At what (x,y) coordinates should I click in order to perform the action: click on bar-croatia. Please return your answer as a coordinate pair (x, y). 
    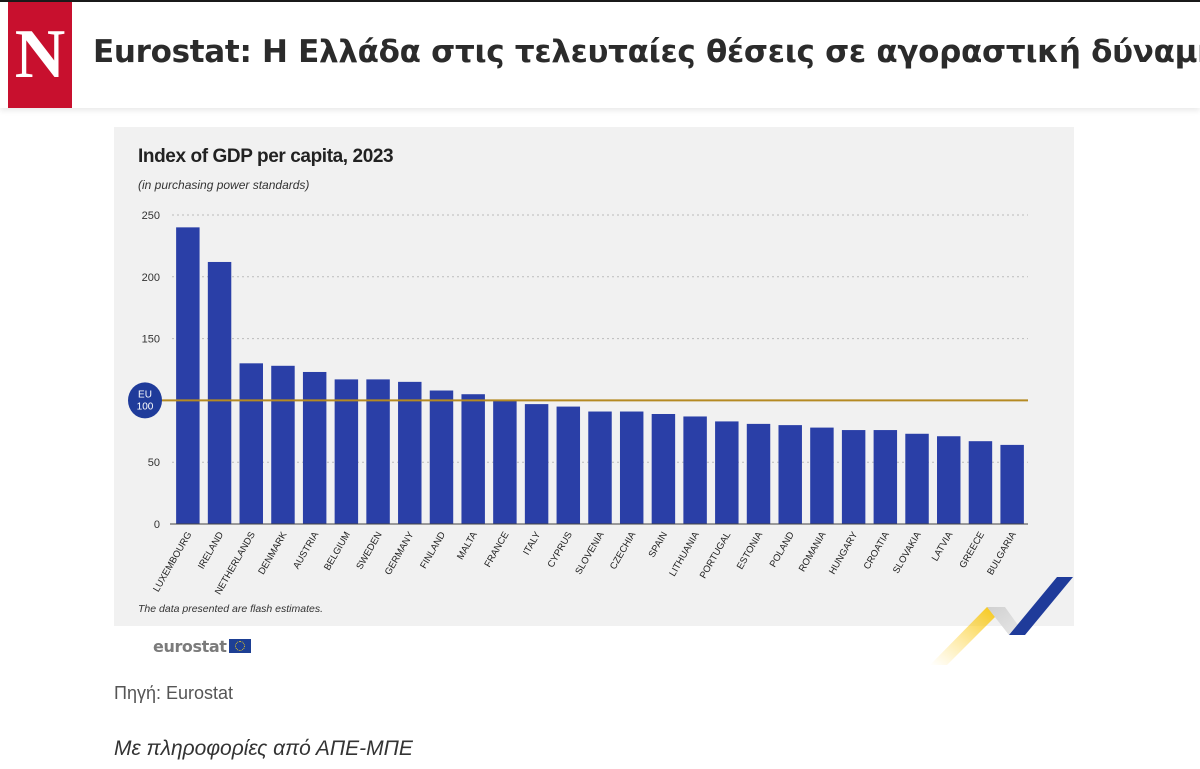
    Looking at the image, I should click on (885, 477).